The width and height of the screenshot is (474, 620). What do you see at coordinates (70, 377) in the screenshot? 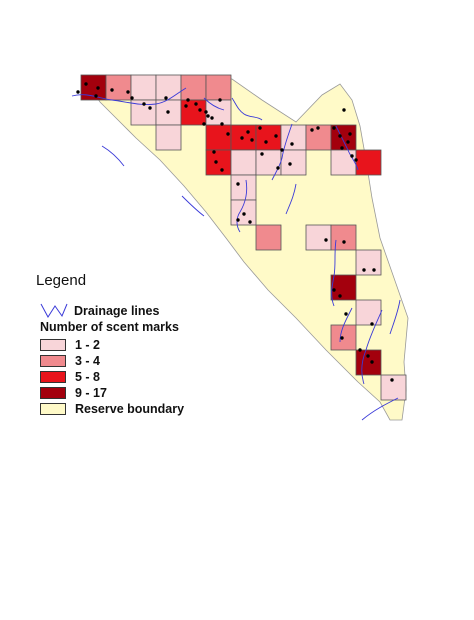
I see `legend-class-3: 5 - 8` at bounding box center [70, 377].